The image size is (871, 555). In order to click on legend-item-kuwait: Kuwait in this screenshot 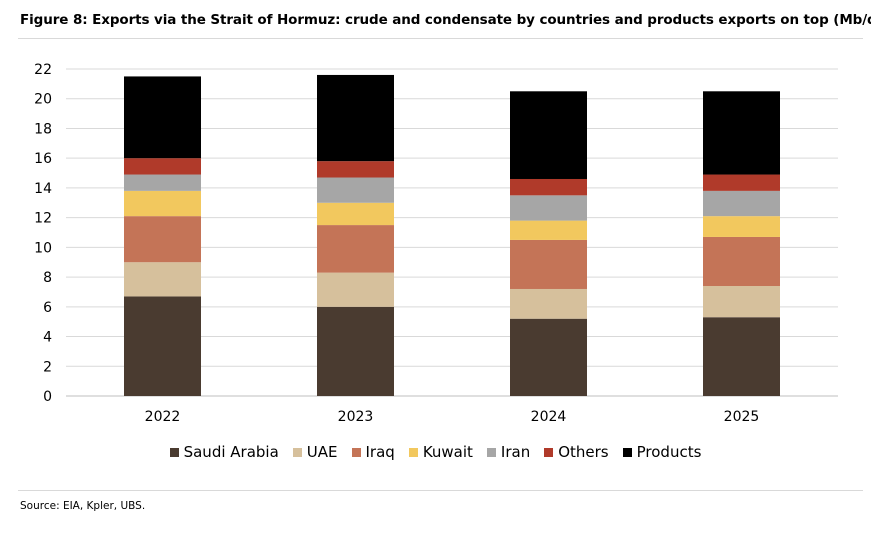, I will do `click(440, 452)`.